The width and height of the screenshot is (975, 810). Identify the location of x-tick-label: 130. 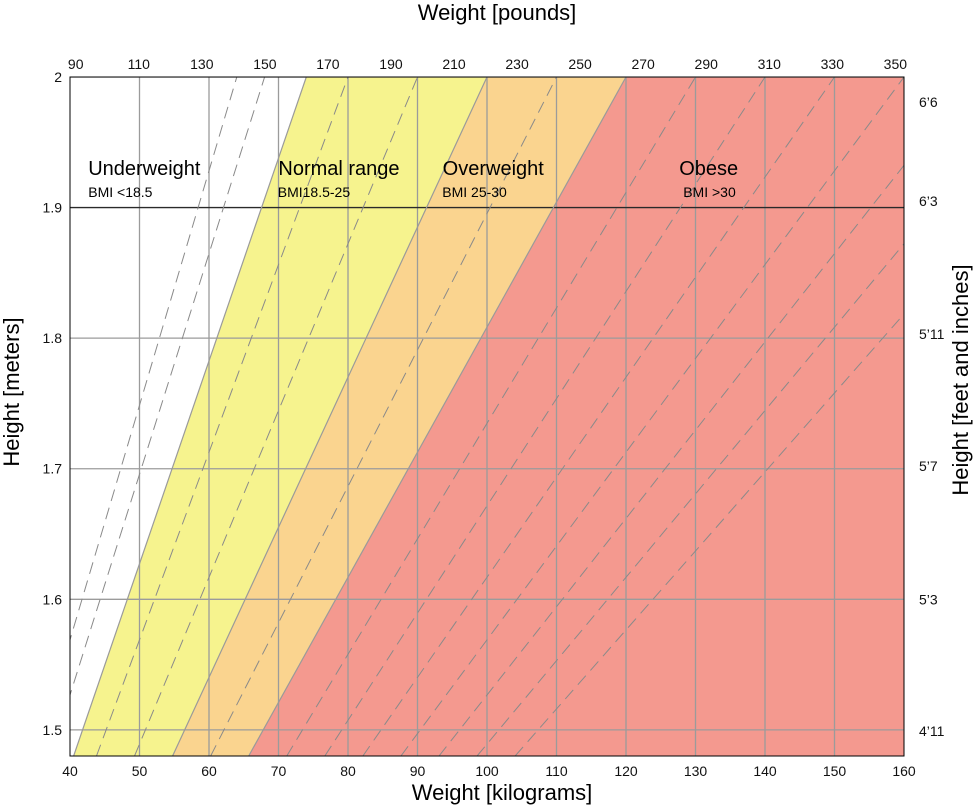
(696, 771).